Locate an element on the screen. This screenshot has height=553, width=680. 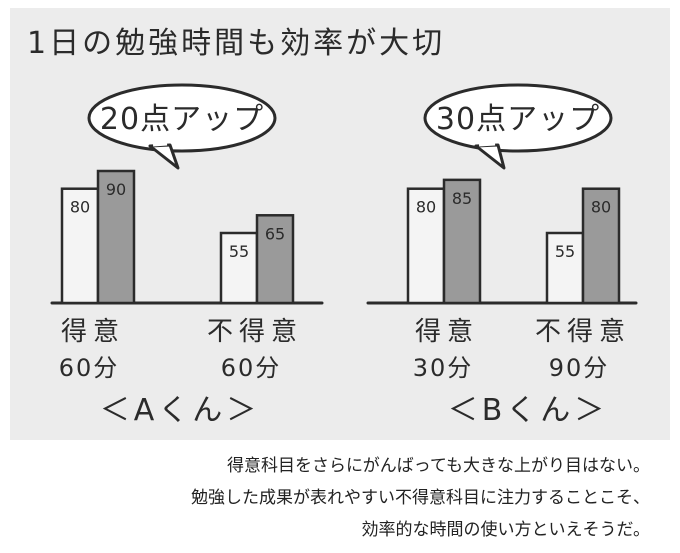
category-time-label: 90分 is located at coordinates (579, 368).